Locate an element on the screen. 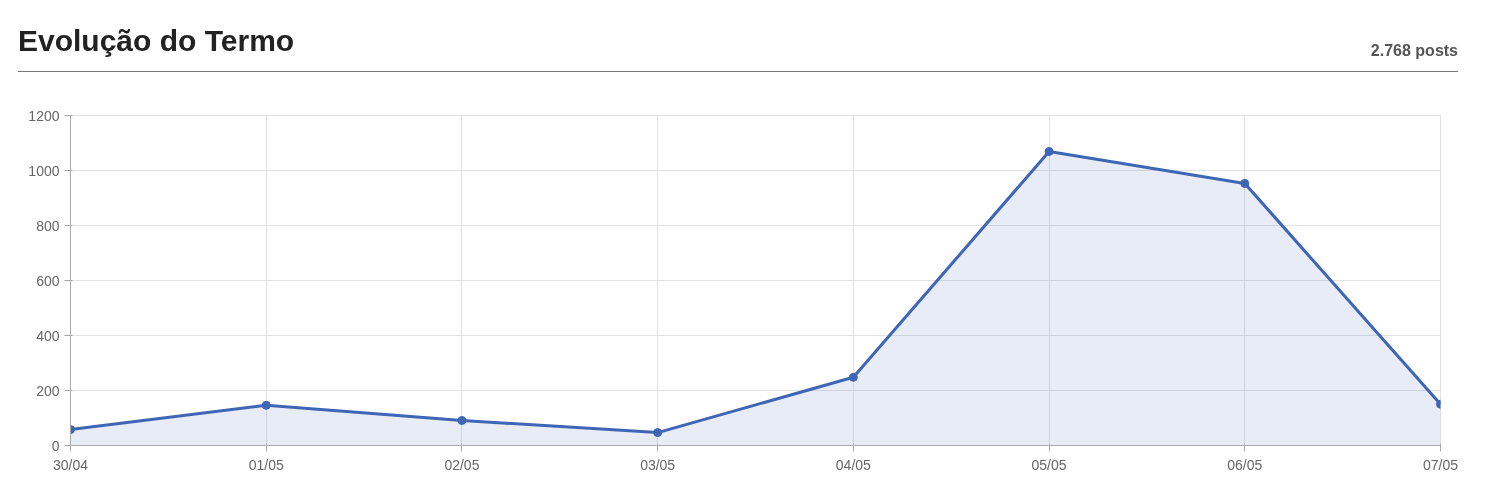  y-tick-label: 1000 is located at coordinates (44, 170).